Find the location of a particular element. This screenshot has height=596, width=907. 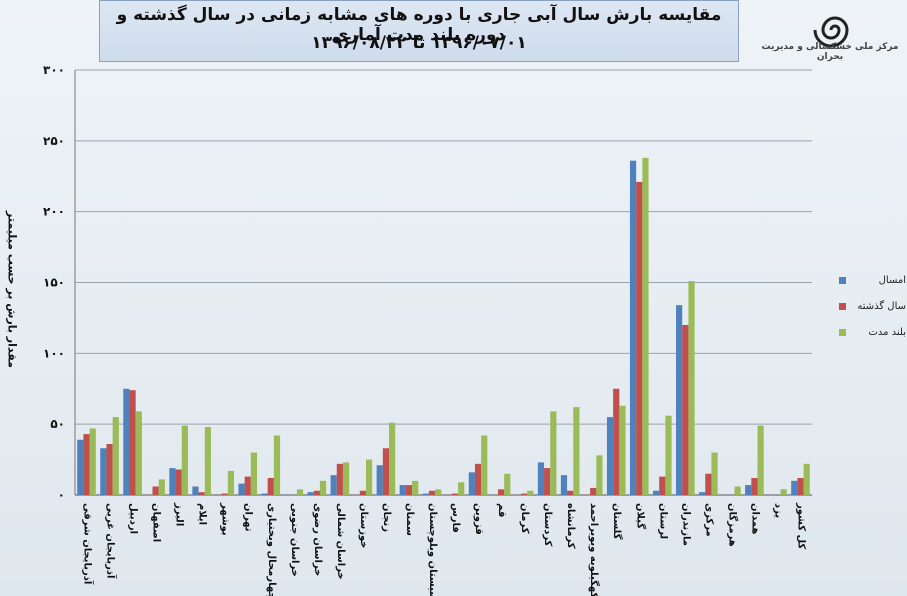

x-tick-label: همدان is located at coordinates (754, 518).